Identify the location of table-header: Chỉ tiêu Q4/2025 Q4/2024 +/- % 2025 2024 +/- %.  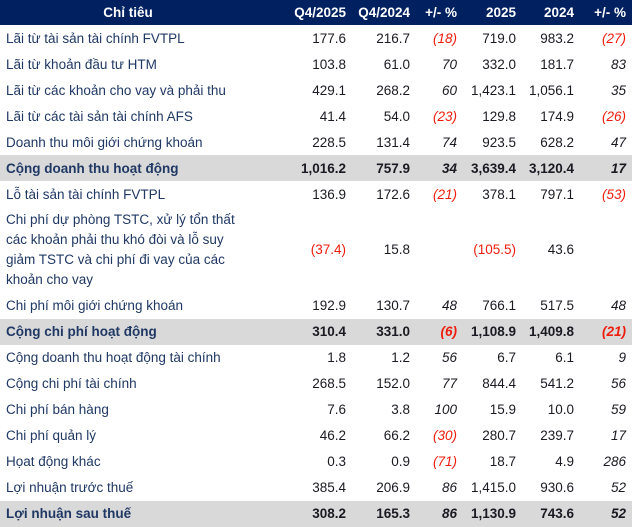
(316, 12).